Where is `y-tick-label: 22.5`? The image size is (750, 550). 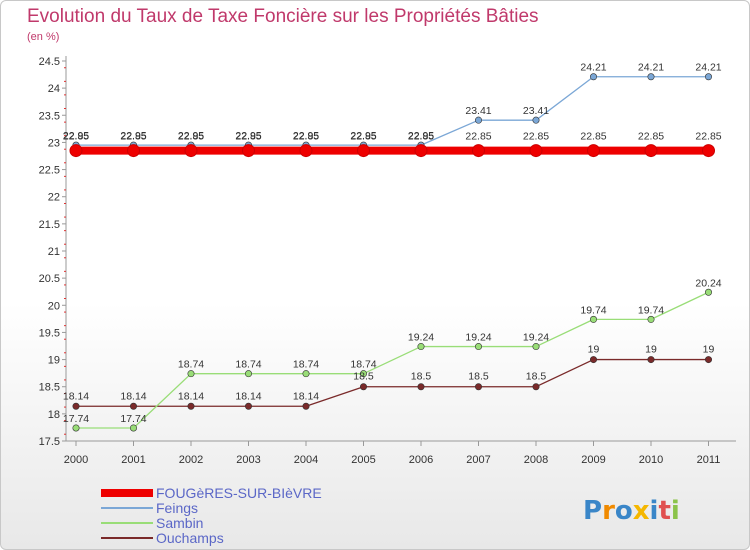 y-tick-label: 22.5 is located at coordinates (49, 171).